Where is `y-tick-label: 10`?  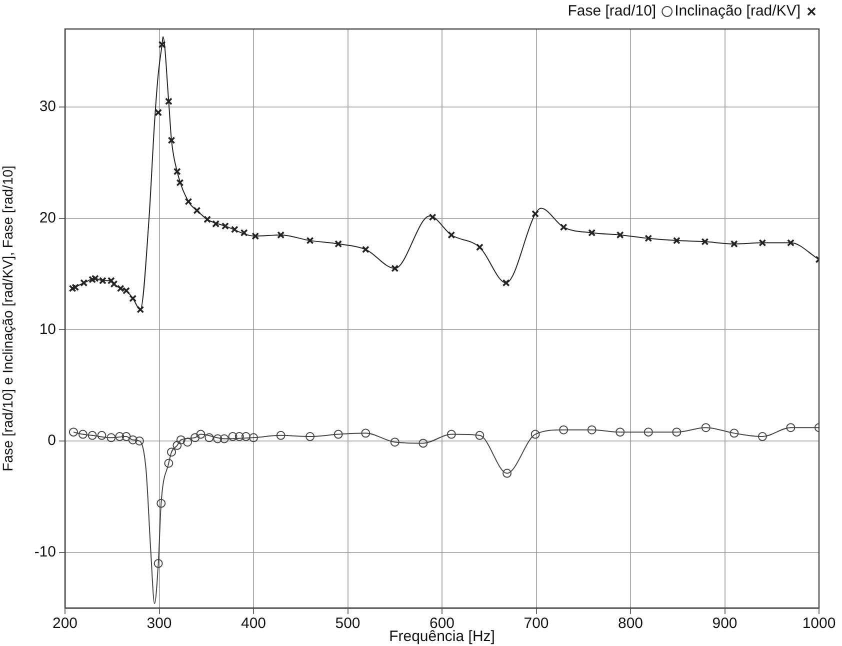 y-tick-label: 10 is located at coordinates (47, 329).